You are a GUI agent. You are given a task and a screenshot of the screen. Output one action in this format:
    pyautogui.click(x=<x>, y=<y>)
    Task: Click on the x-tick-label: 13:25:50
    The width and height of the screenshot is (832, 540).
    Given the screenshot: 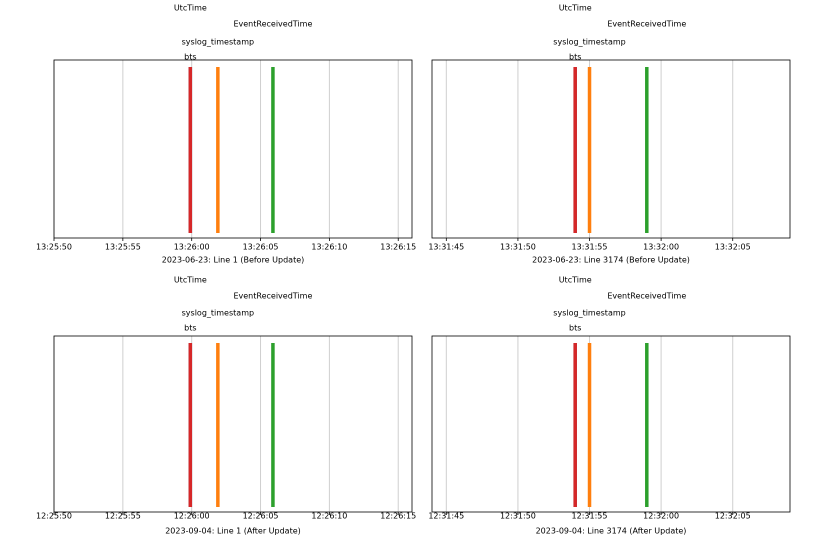 What is the action you would take?
    pyautogui.click(x=54, y=247)
    